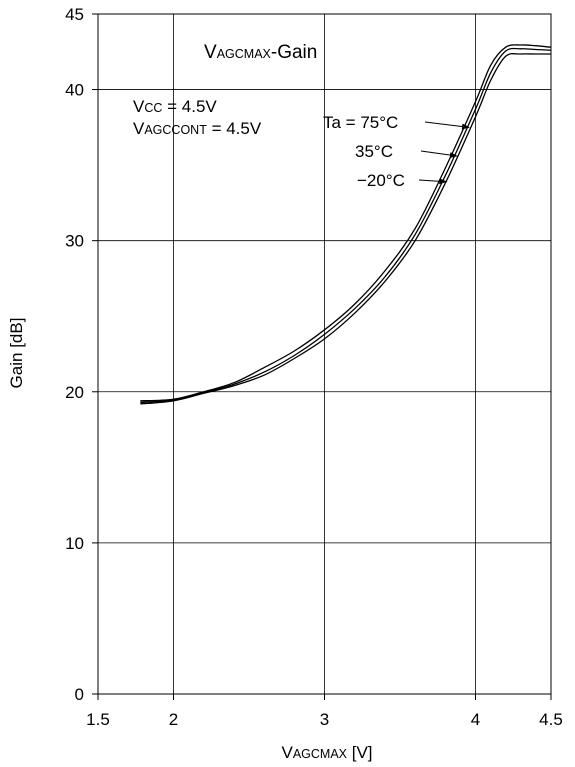  What do you see at coordinates (79, 694) in the screenshot?
I see `y-tick-label: 0` at bounding box center [79, 694].